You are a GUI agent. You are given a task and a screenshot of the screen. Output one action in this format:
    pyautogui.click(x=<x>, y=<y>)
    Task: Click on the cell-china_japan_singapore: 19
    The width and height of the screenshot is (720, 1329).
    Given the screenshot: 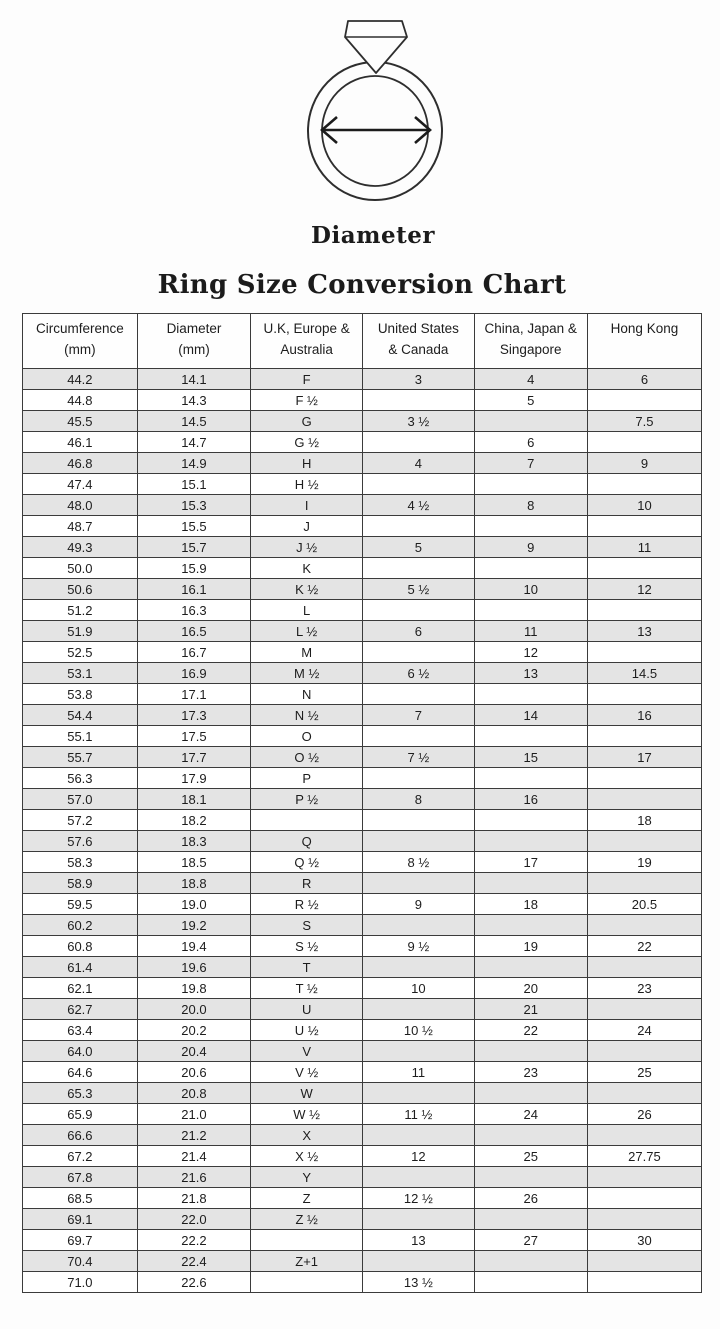 What is the action you would take?
    pyautogui.click(x=530, y=946)
    